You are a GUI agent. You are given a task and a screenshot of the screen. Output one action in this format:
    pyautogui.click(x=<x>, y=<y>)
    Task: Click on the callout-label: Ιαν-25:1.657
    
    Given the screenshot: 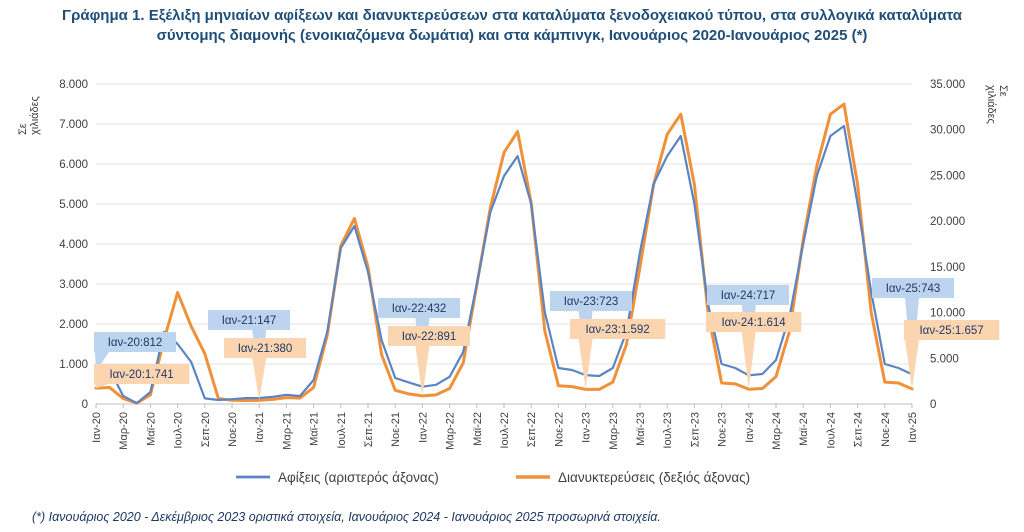 What is the action you would take?
    pyautogui.click(x=951, y=331)
    